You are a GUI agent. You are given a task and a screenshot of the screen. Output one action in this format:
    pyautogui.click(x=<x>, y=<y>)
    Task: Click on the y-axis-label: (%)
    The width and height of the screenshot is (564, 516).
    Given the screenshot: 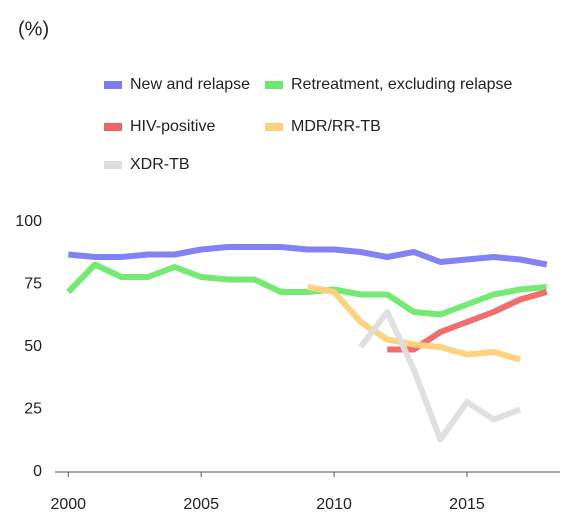 What is the action you would take?
    pyautogui.click(x=33, y=29)
    